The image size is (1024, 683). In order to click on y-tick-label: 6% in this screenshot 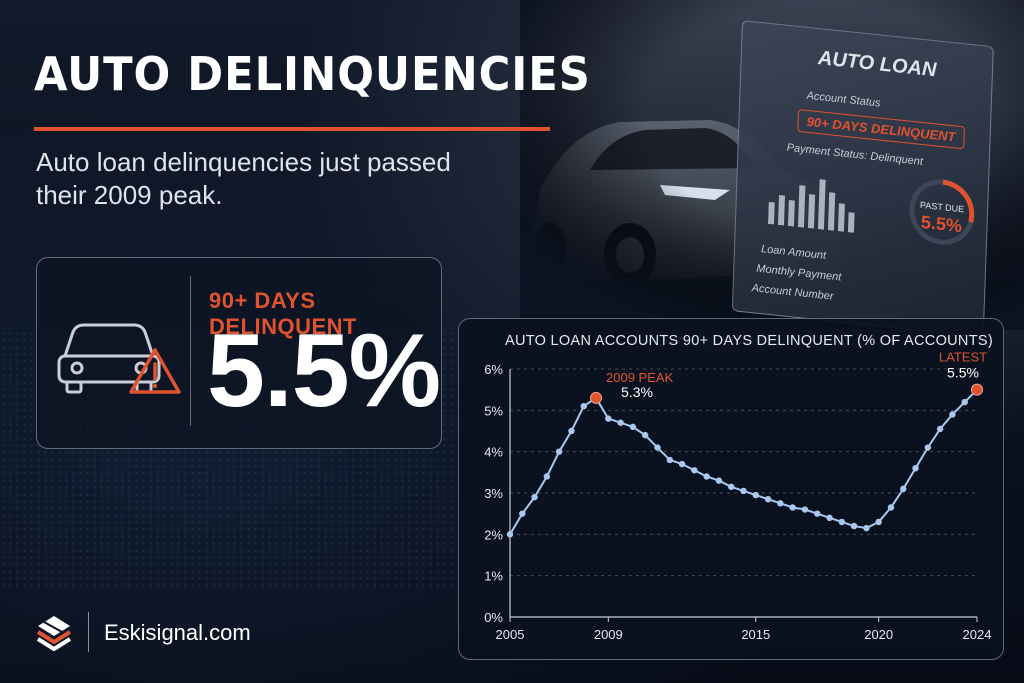, I will do `click(493, 369)`.